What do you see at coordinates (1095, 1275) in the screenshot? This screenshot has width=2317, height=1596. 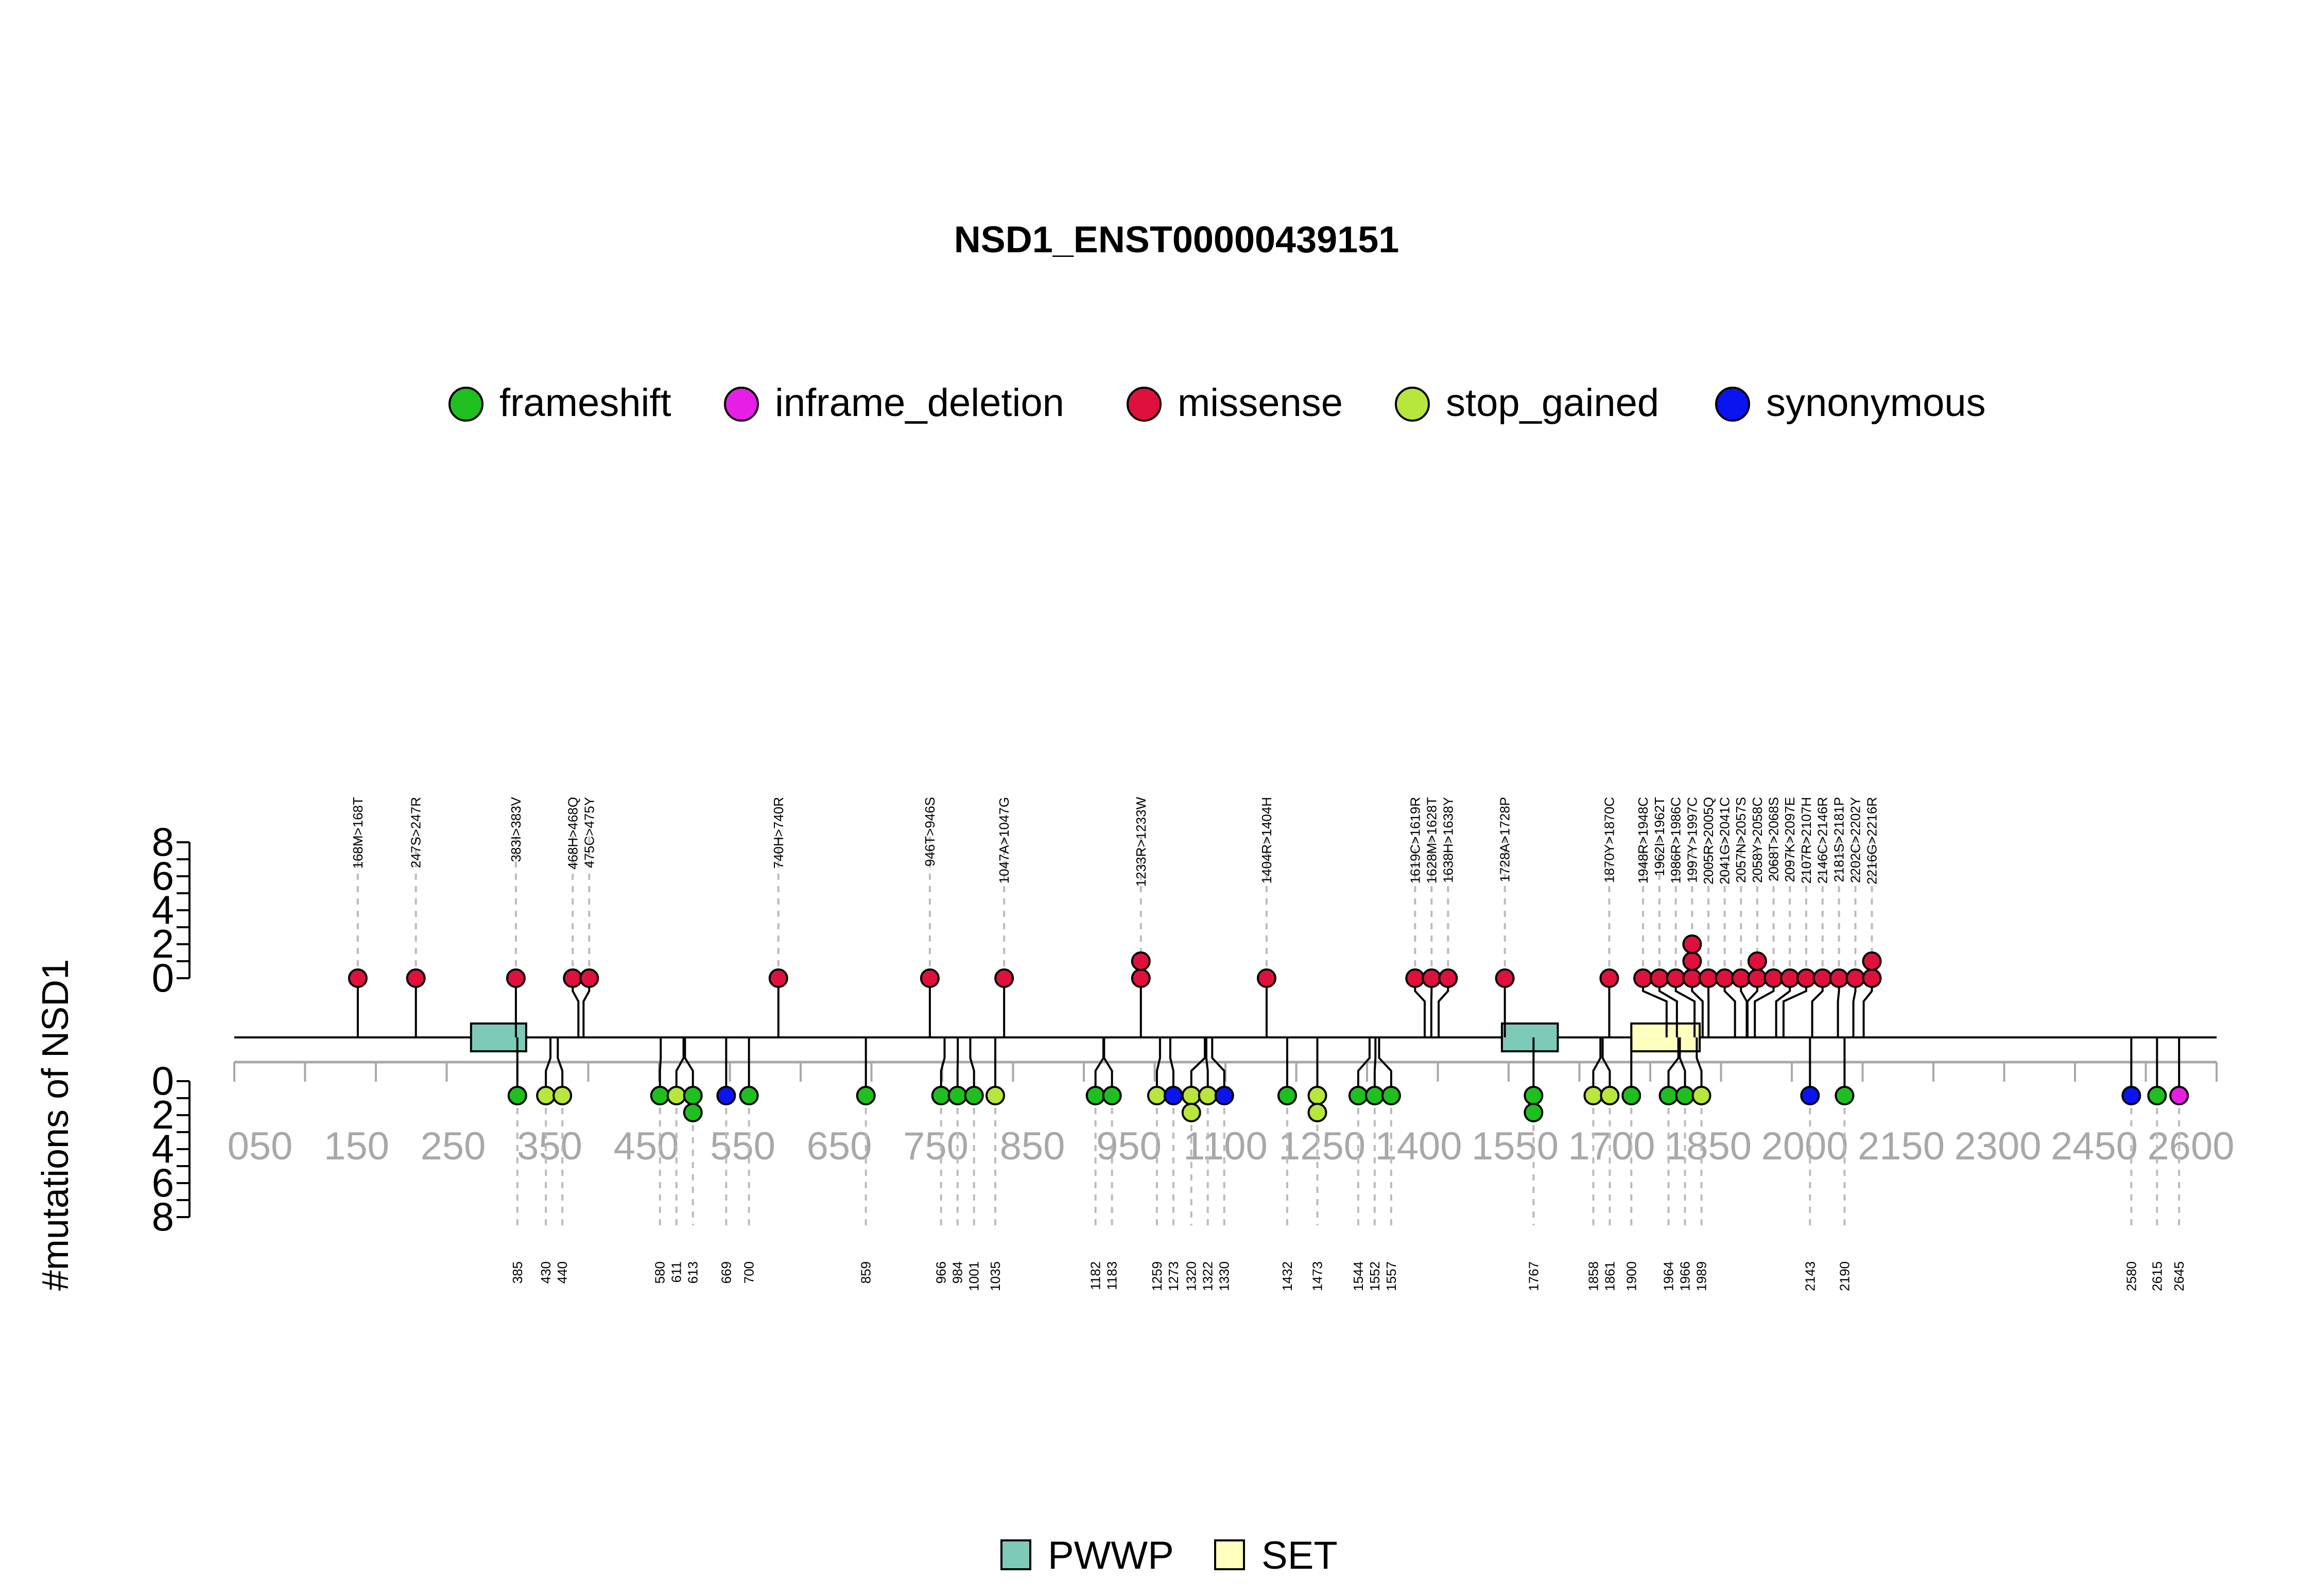 I see `bottom-mutation-label: 1182` at bounding box center [1095, 1275].